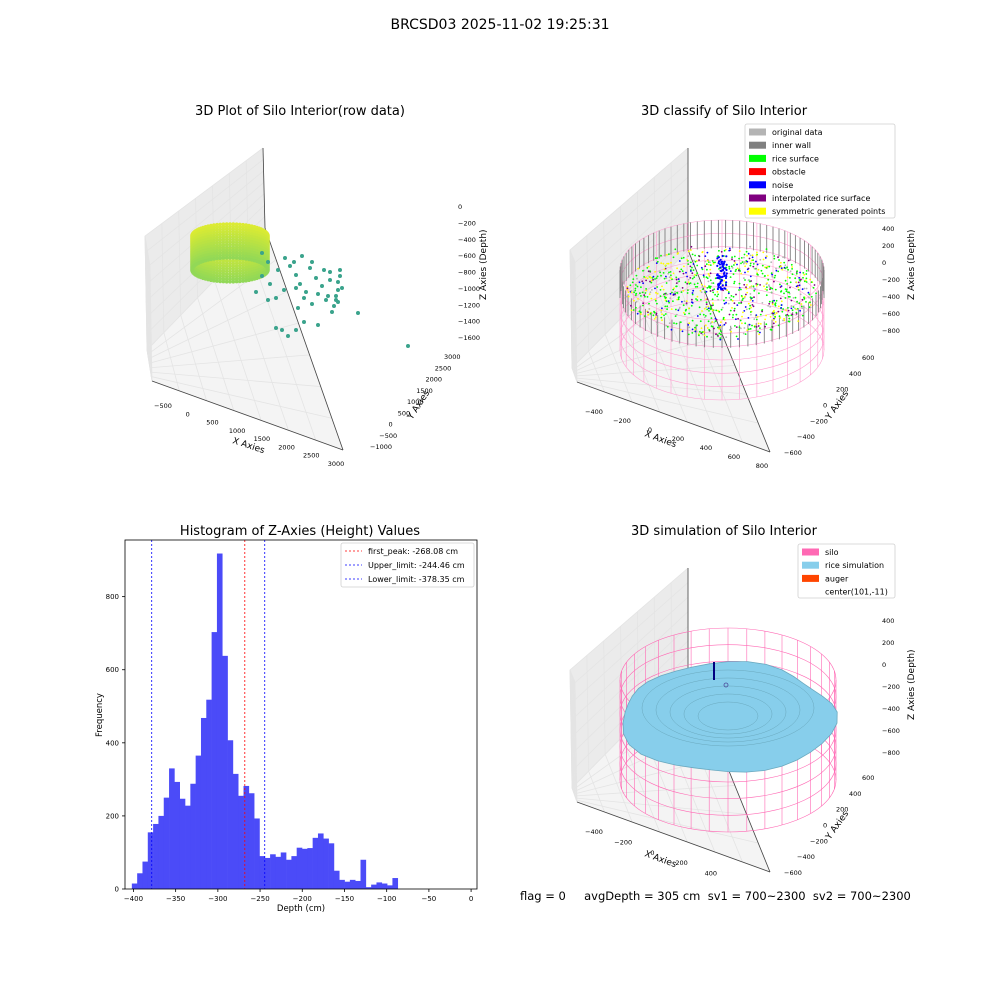 The width and height of the screenshot is (1000, 1000). I want to click on raw-x-tick-label: 2000, so click(286, 447).